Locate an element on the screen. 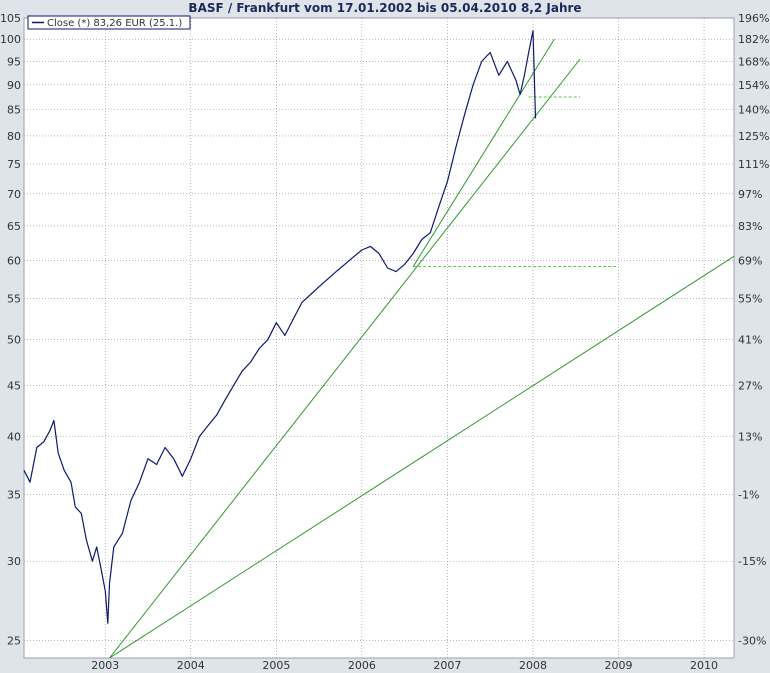 This screenshot has width=770, height=673. y-tick-label: 30 is located at coordinates (14, 561).